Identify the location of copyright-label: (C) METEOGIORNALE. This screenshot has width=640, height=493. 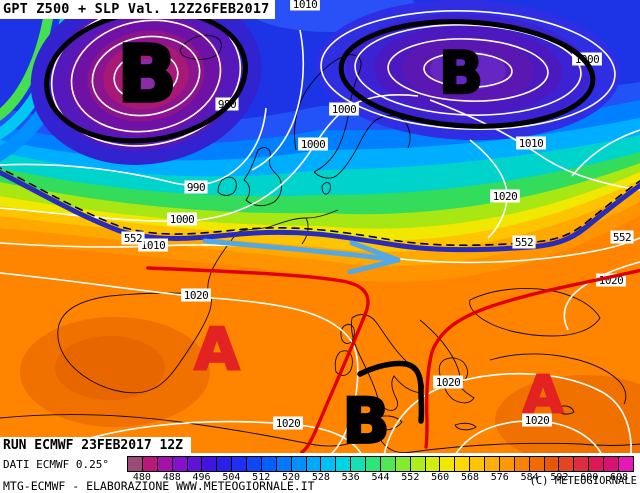
(583, 481).